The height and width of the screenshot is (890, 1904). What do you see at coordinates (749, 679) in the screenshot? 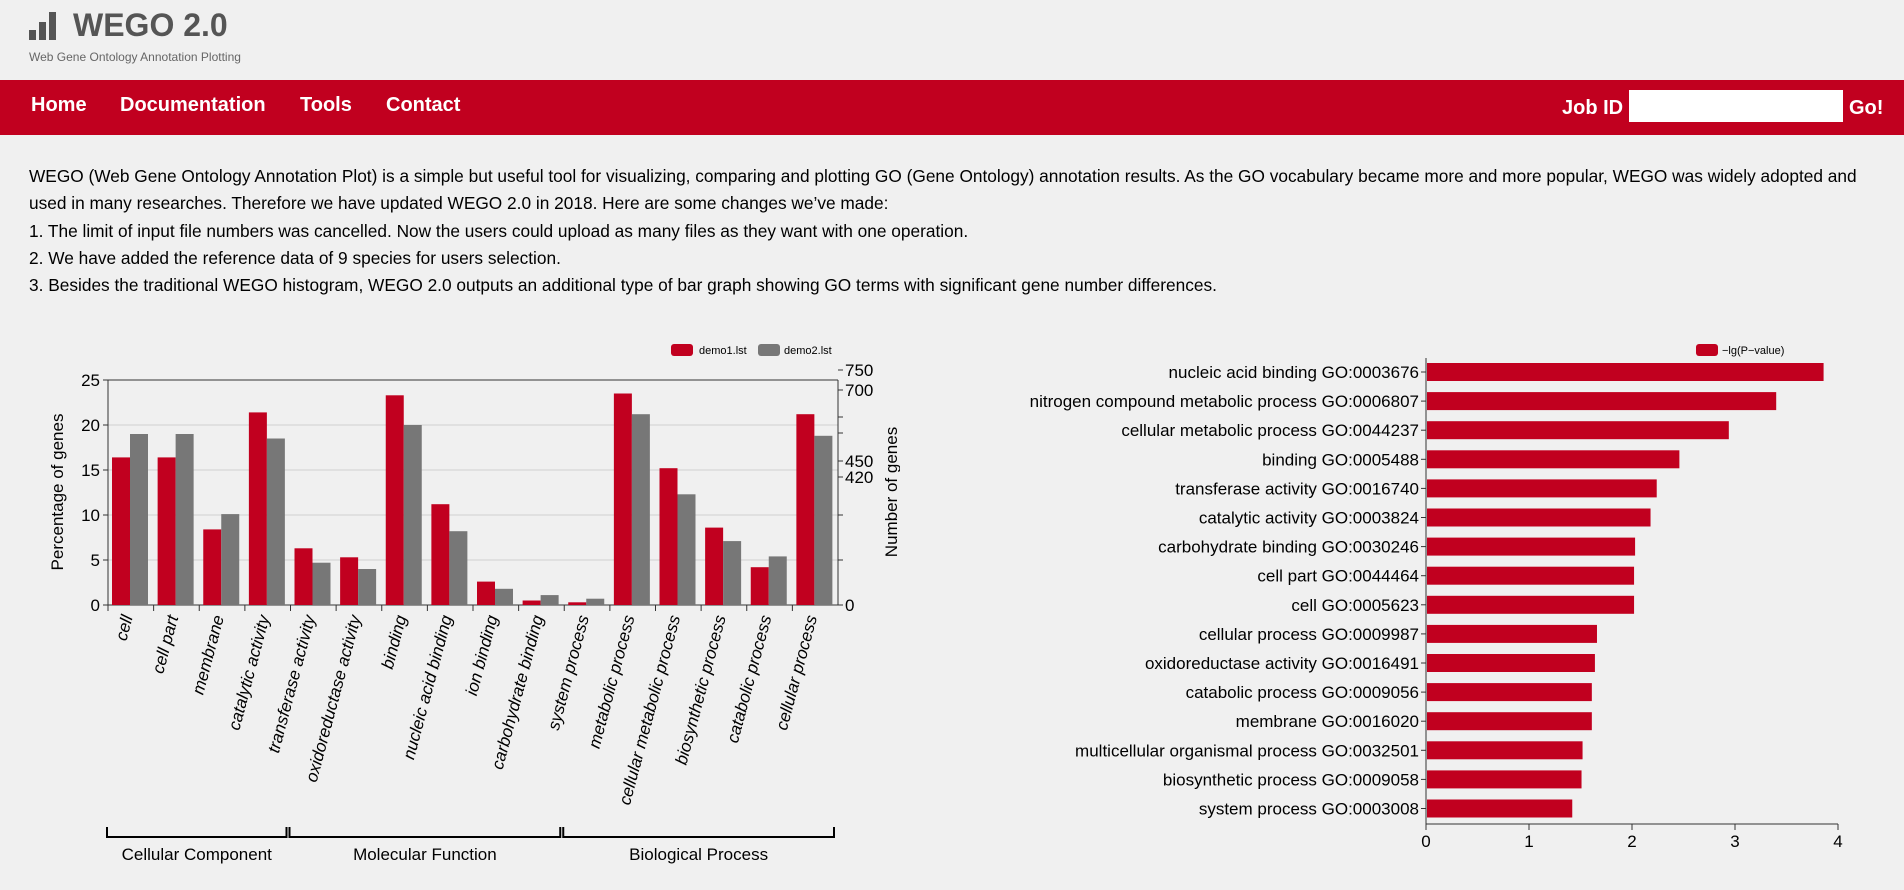
I see `x-tick-label: catabolic process` at bounding box center [749, 679].